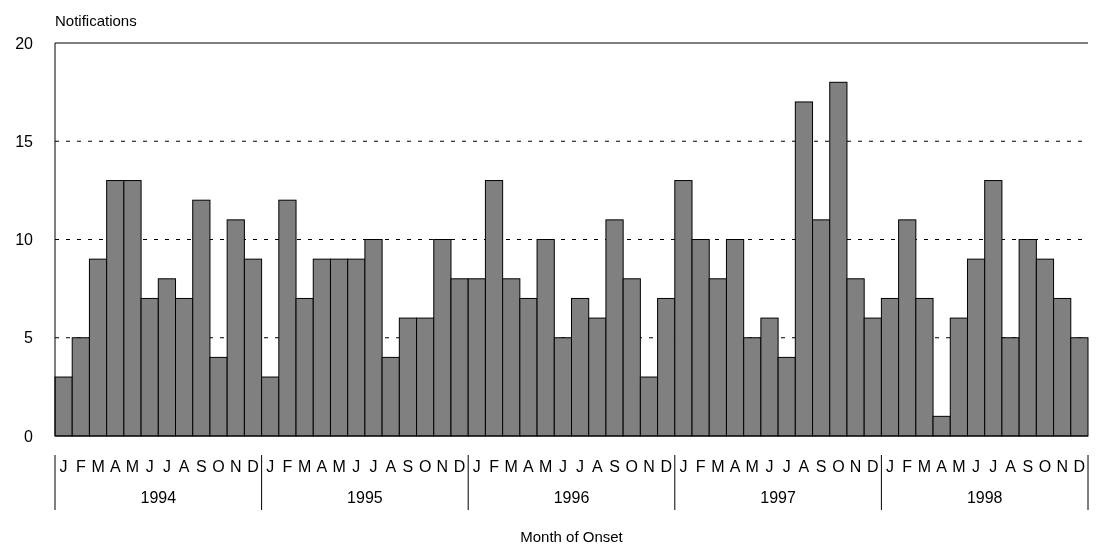 The width and height of the screenshot is (1098, 548). Describe the element at coordinates (984, 497) in the screenshot. I see `text: 1998` at that location.